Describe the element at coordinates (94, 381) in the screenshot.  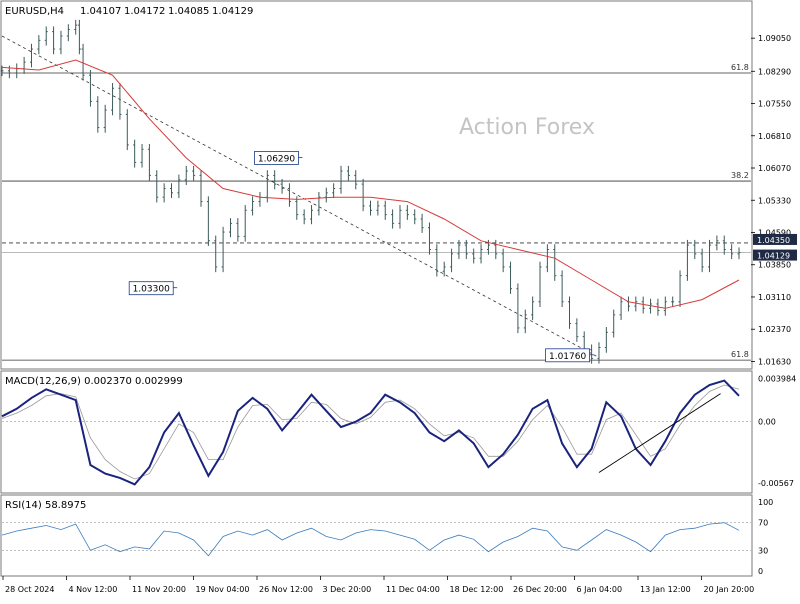
I see `macd-panel-title: MACD(12,26,9) 0.002370 0.002999` at that location.